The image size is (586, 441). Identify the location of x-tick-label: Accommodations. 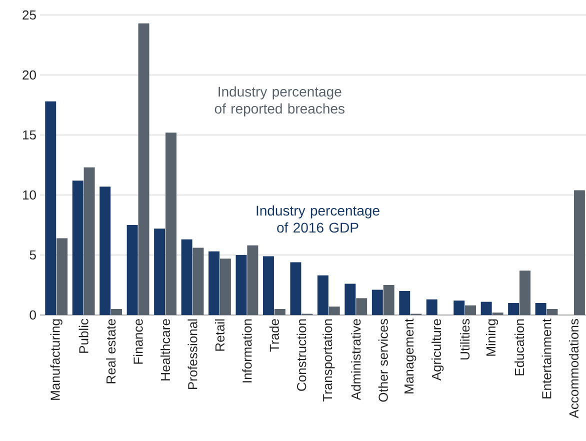
(573, 368).